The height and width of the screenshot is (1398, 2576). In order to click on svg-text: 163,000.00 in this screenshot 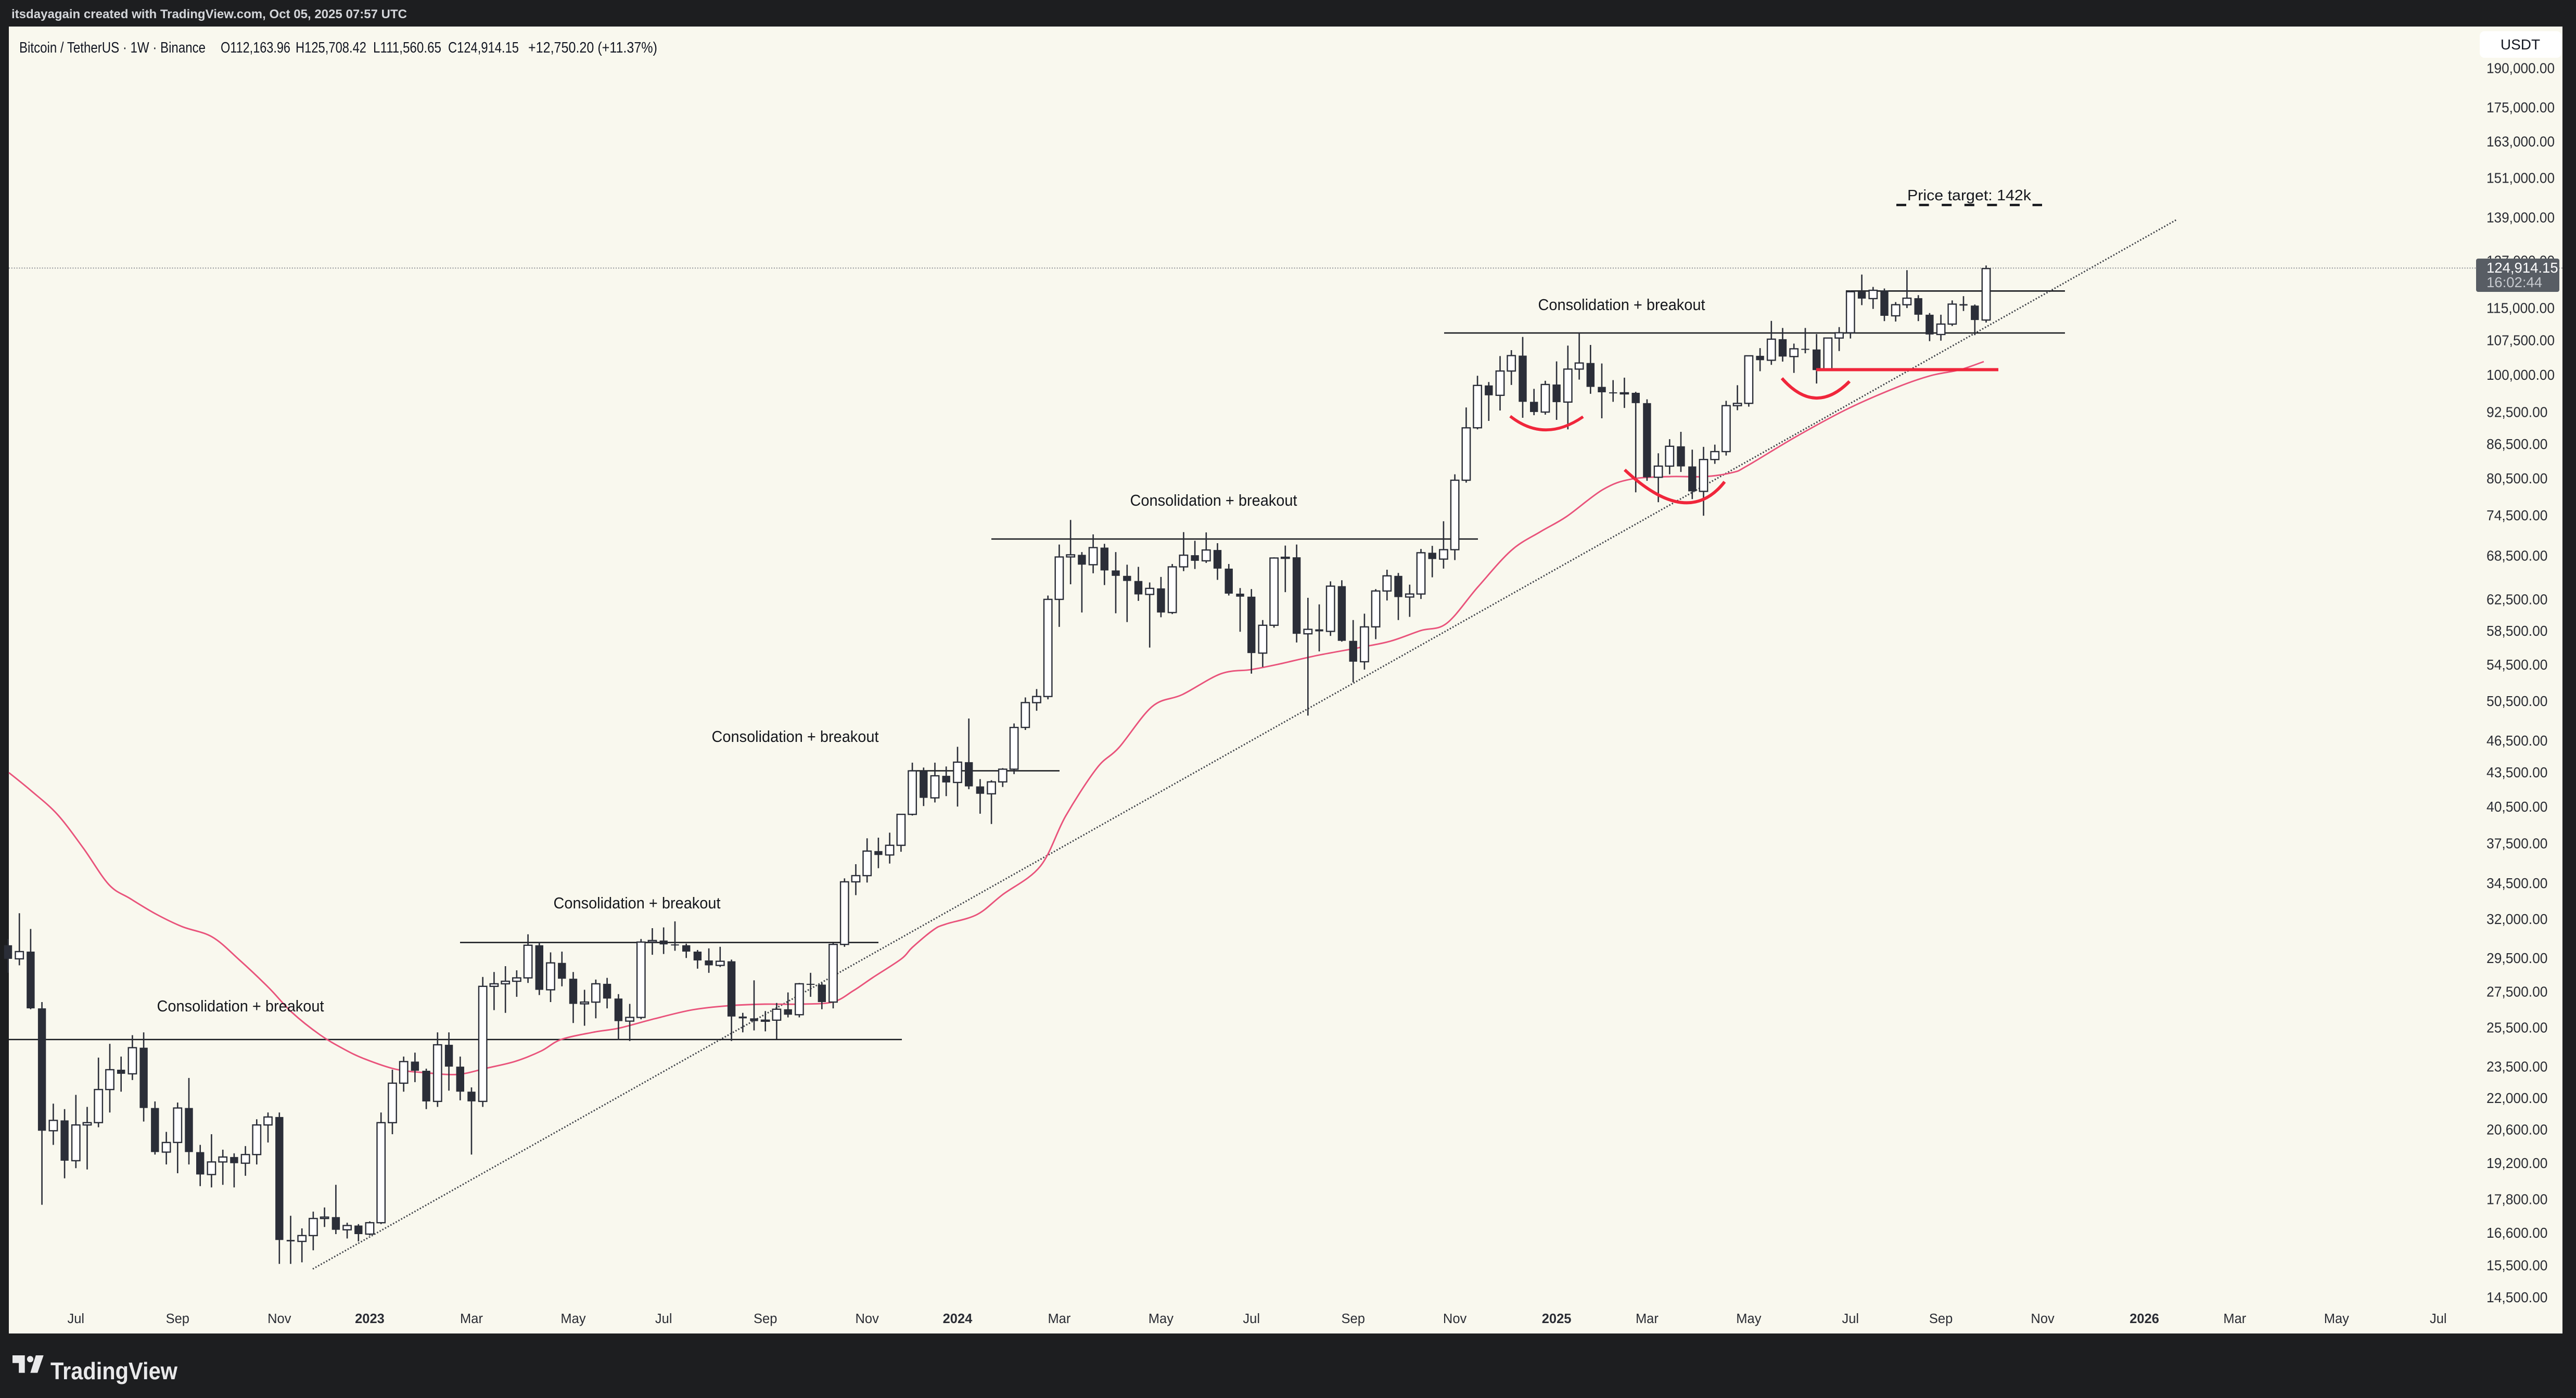, I will do `click(2520, 141)`.